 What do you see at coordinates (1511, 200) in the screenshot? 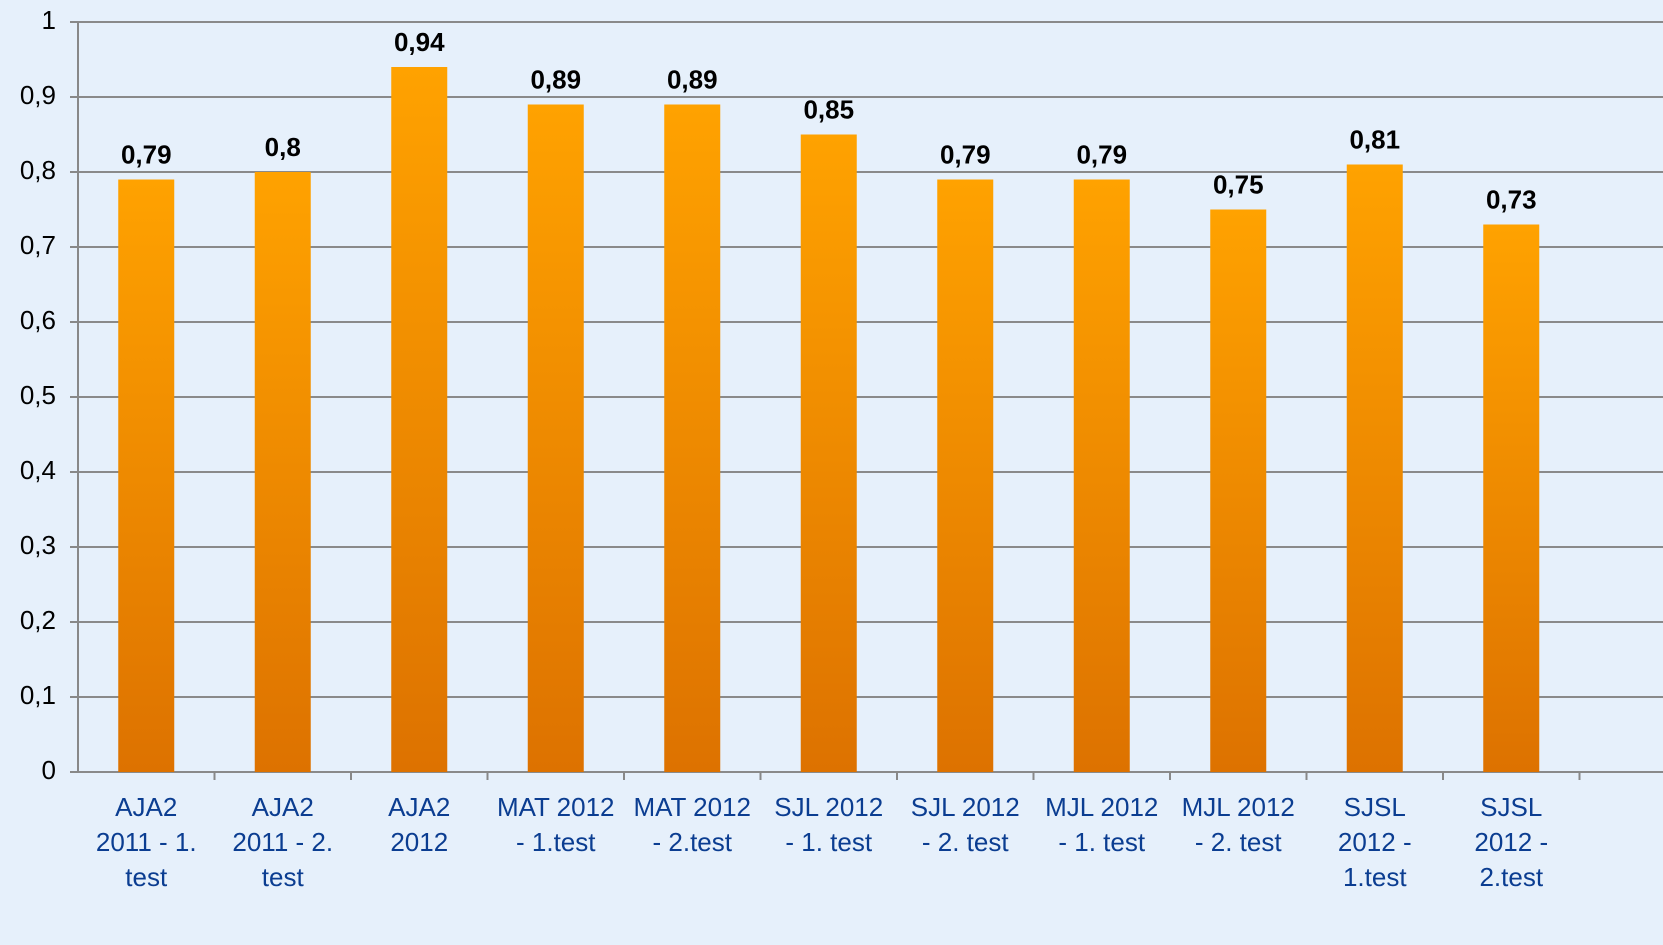
I see `data-label: 0,73` at bounding box center [1511, 200].